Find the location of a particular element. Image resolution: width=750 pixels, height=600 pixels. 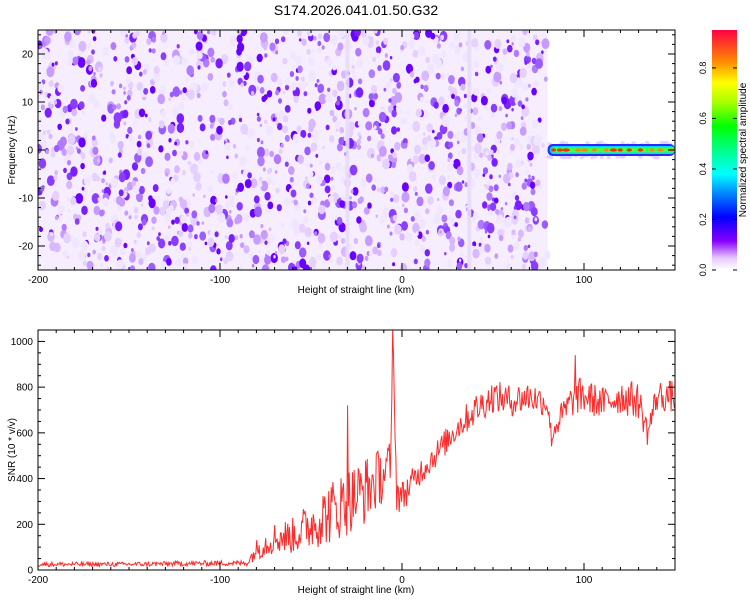

snr-xtick-label: -100 is located at coordinates (220, 580).